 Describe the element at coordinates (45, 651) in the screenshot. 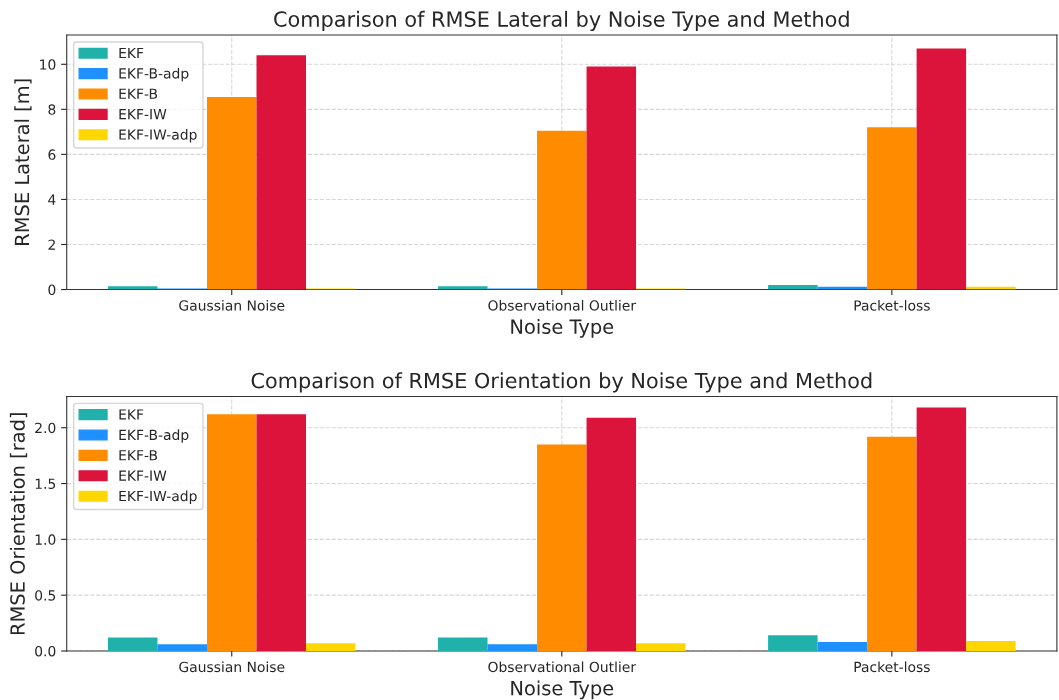

I see `y-tick-label: 0.0` at that location.